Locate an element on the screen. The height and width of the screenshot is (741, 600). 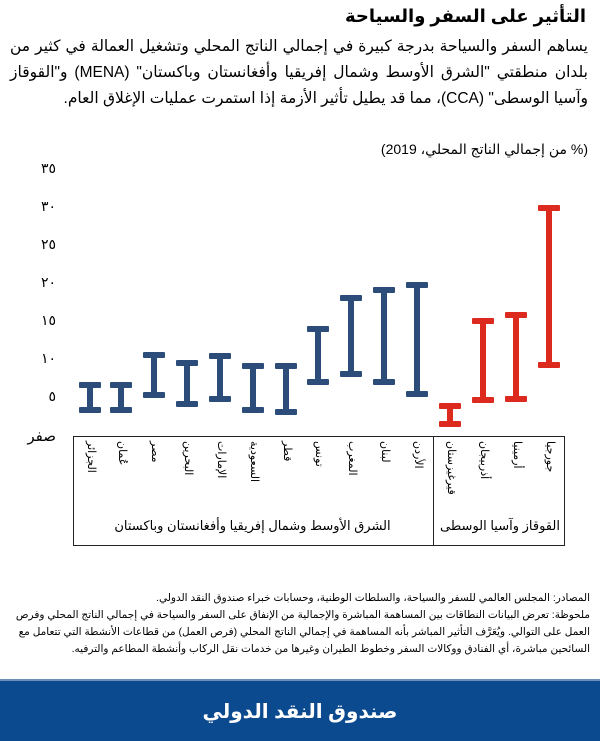
y-tick-label: ٣٥ is located at coordinates (48, 169).